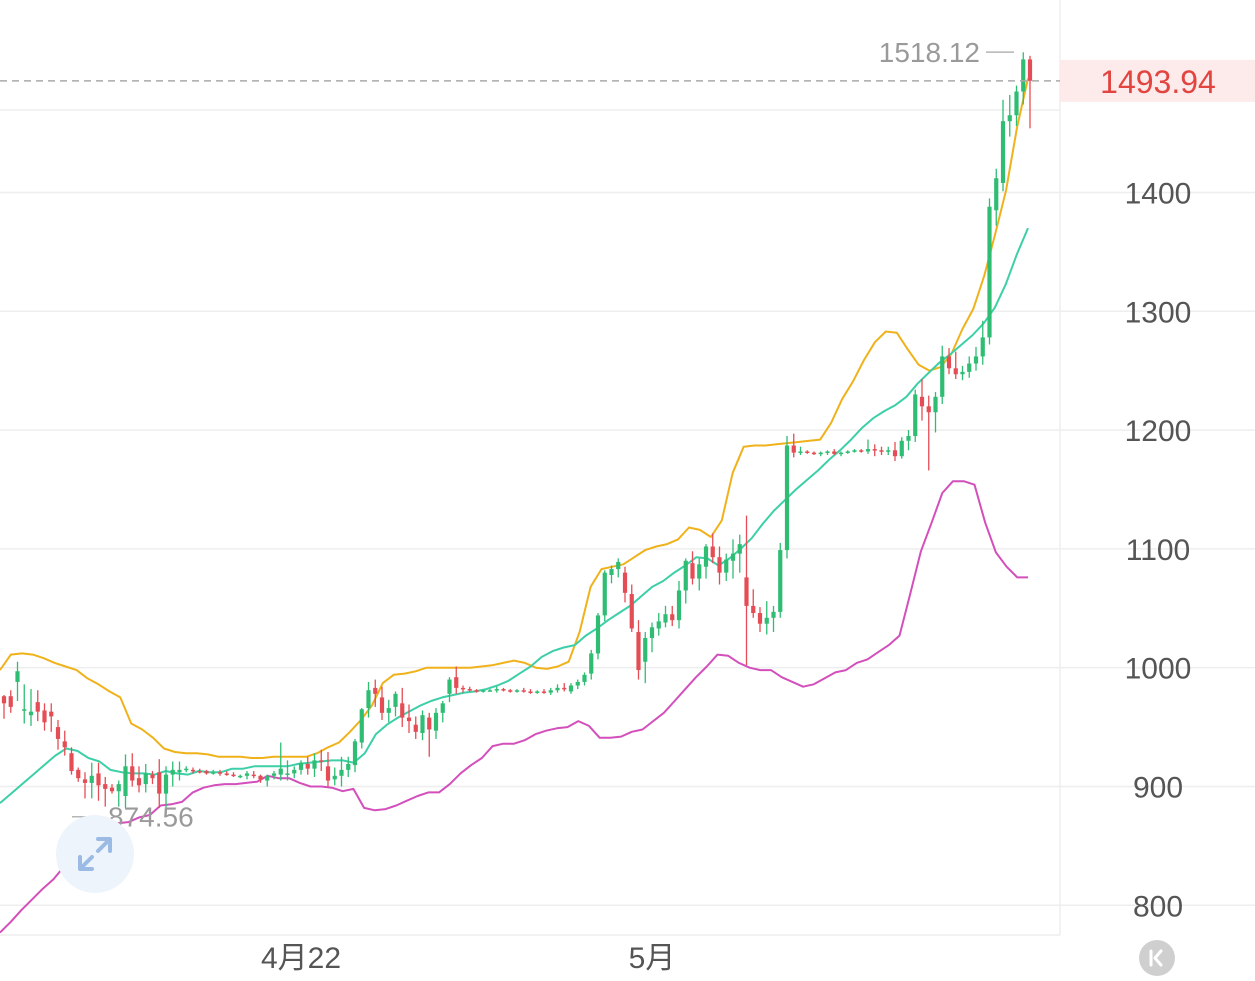 The image size is (1255, 981). Describe the element at coordinates (1158, 669) in the screenshot. I see `y-tick-label: 1000` at that location.